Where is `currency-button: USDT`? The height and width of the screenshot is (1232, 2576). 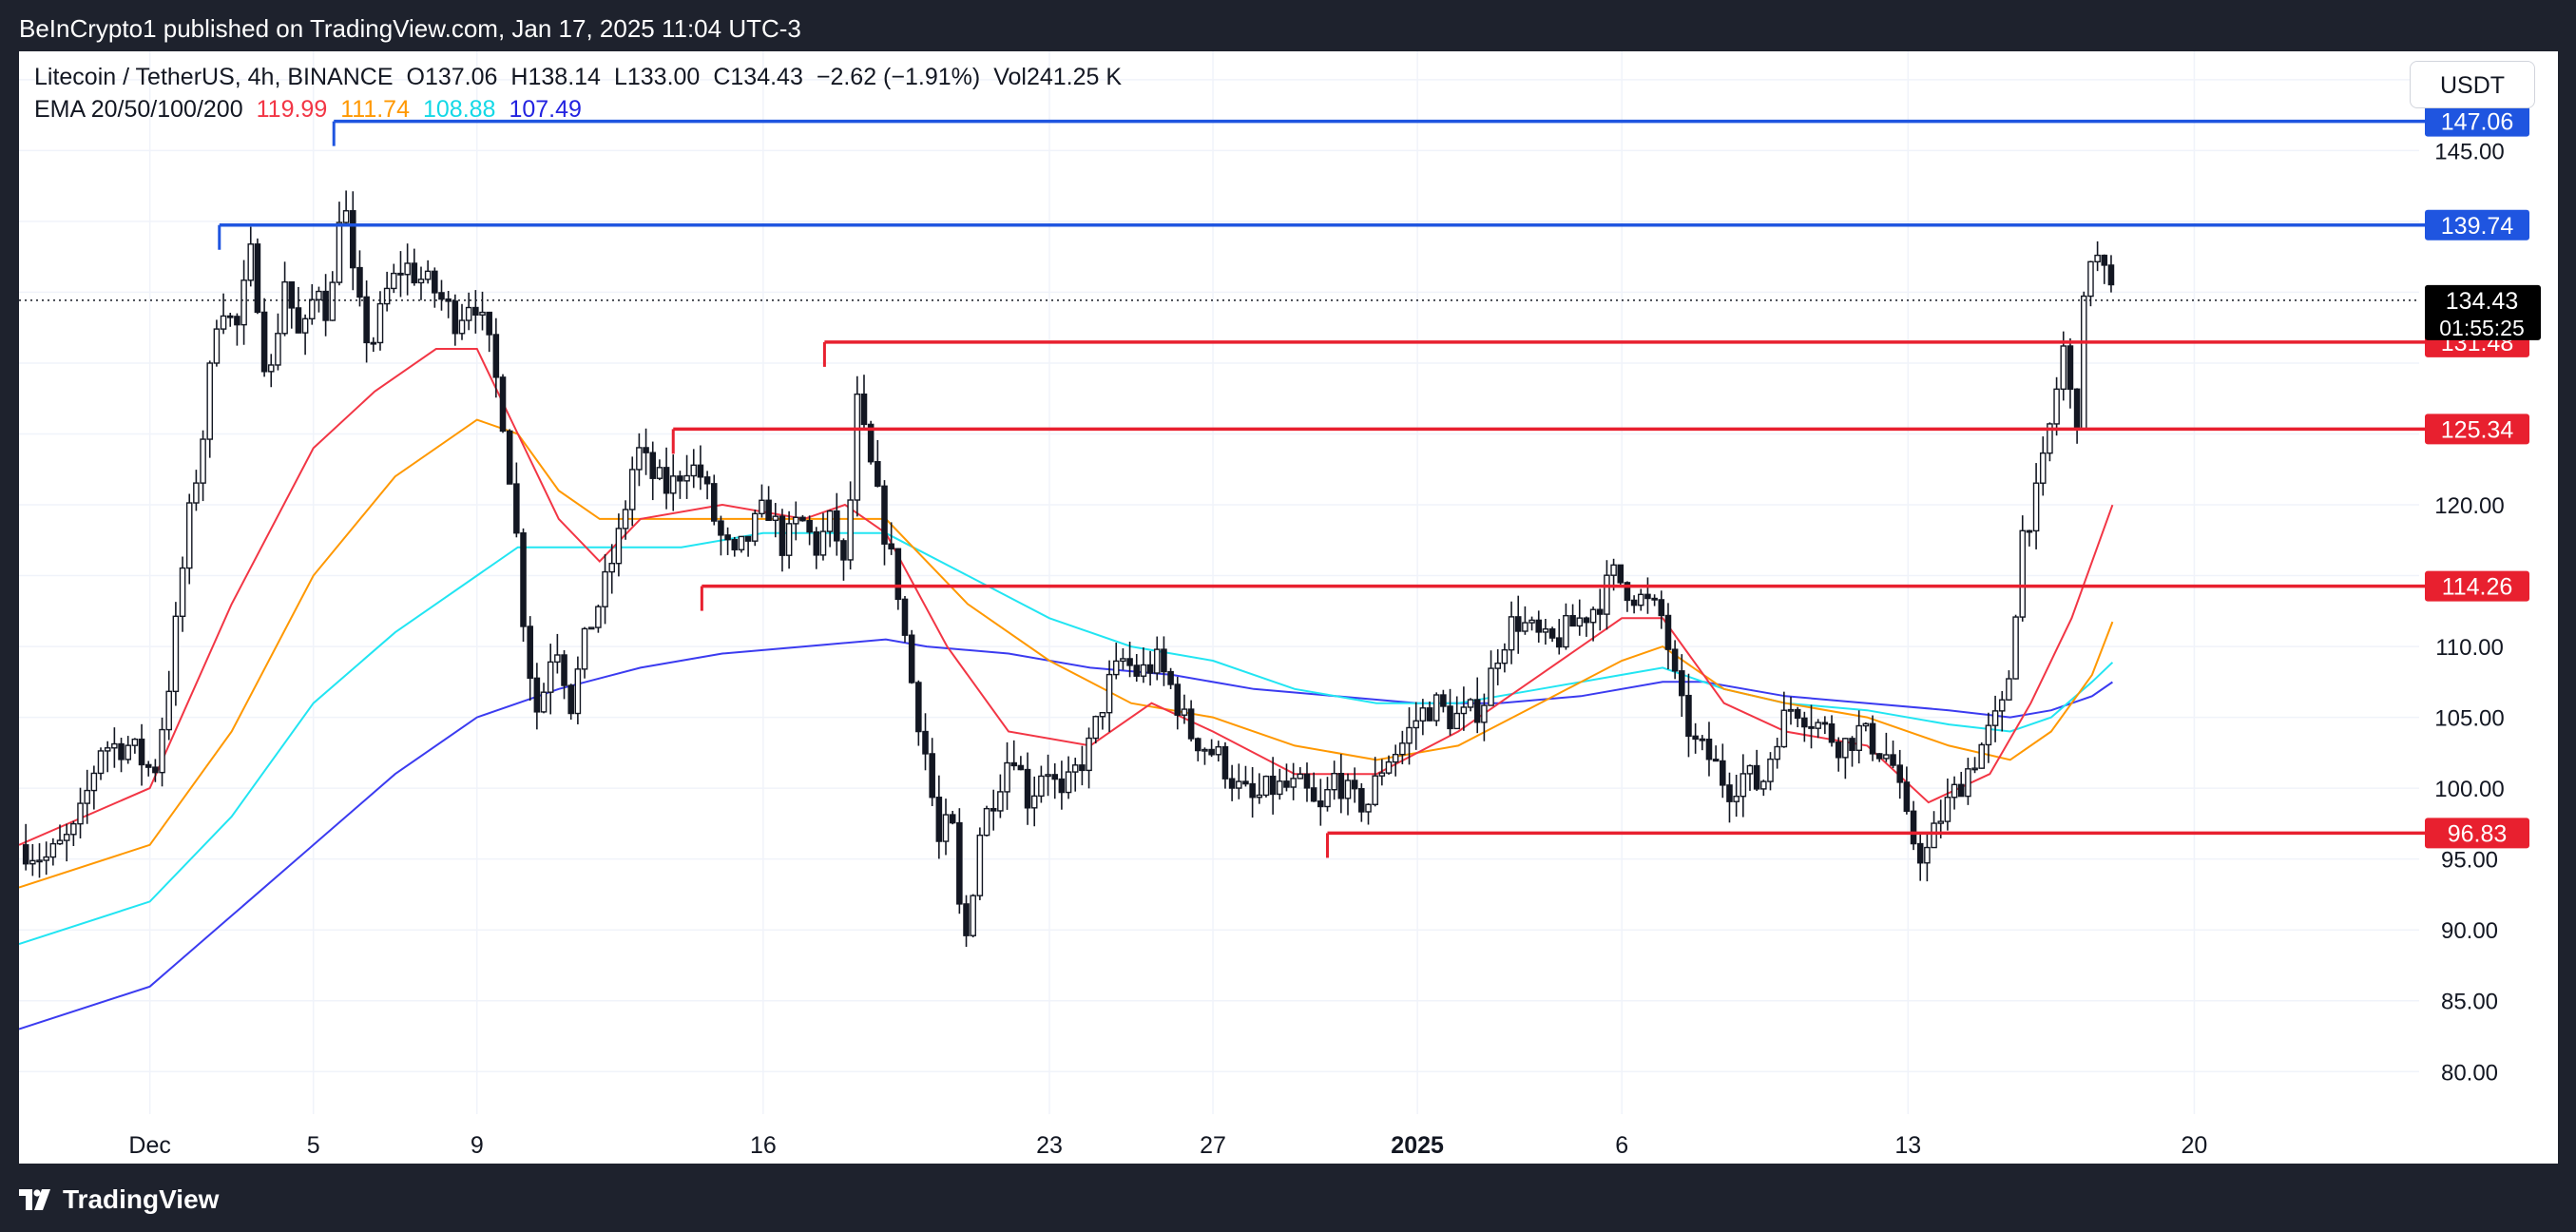 currency-button: USDT is located at coordinates (2472, 84).